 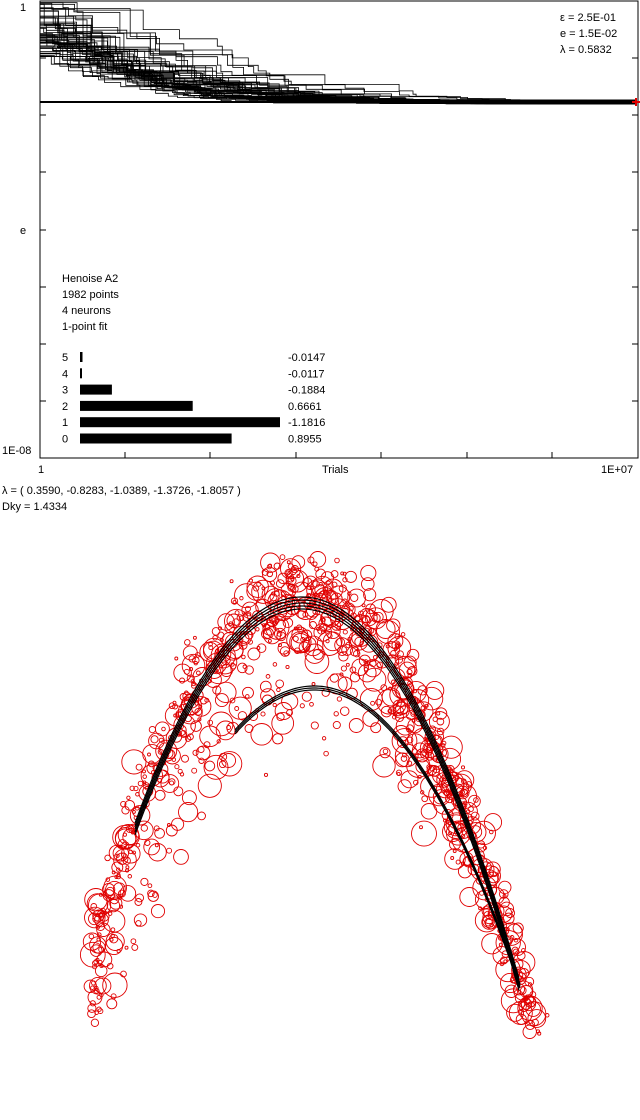 I want to click on bar-label: 3, so click(x=65, y=391).